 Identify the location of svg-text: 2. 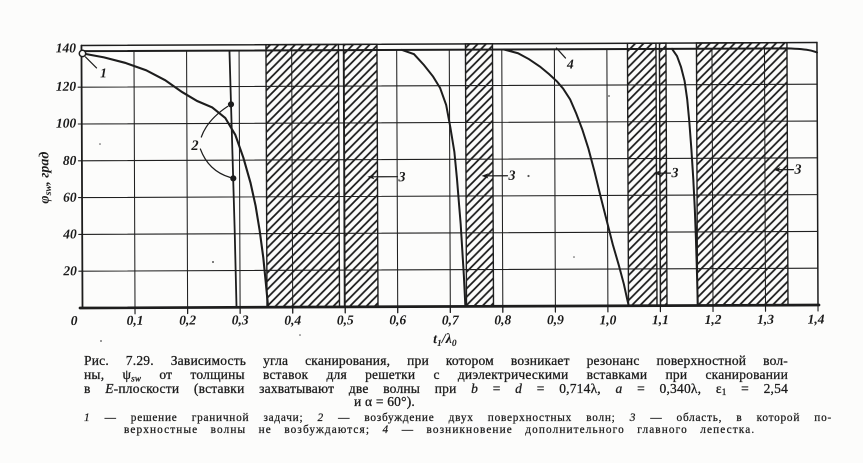
(194, 146).